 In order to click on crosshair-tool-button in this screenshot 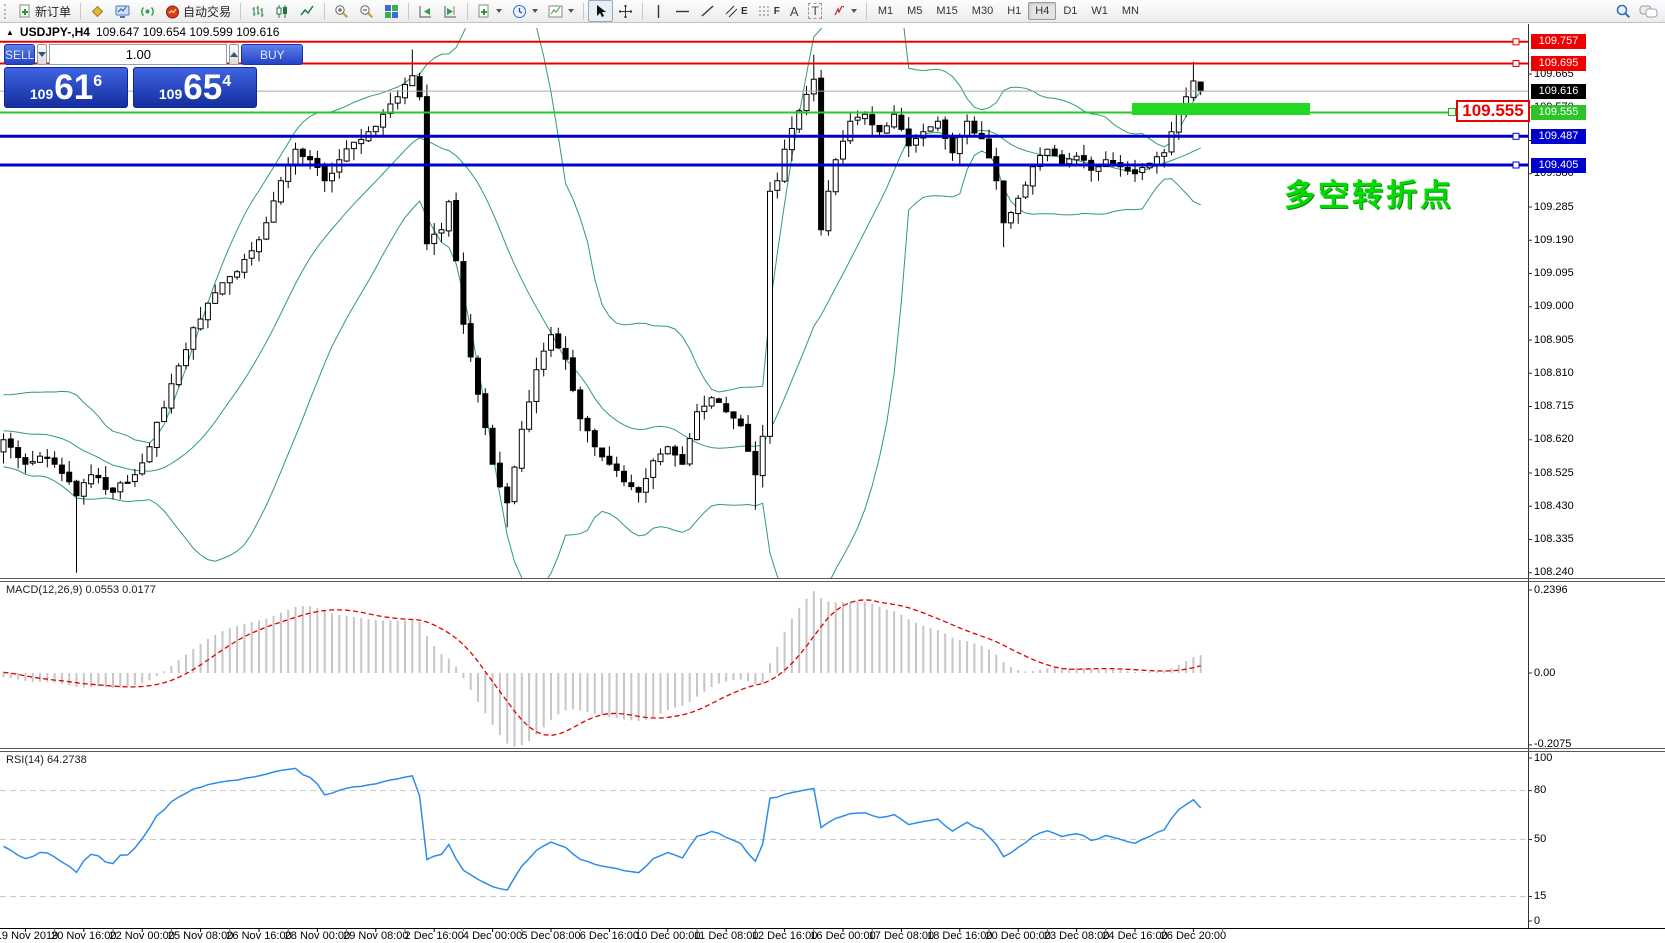, I will do `click(625, 11)`.